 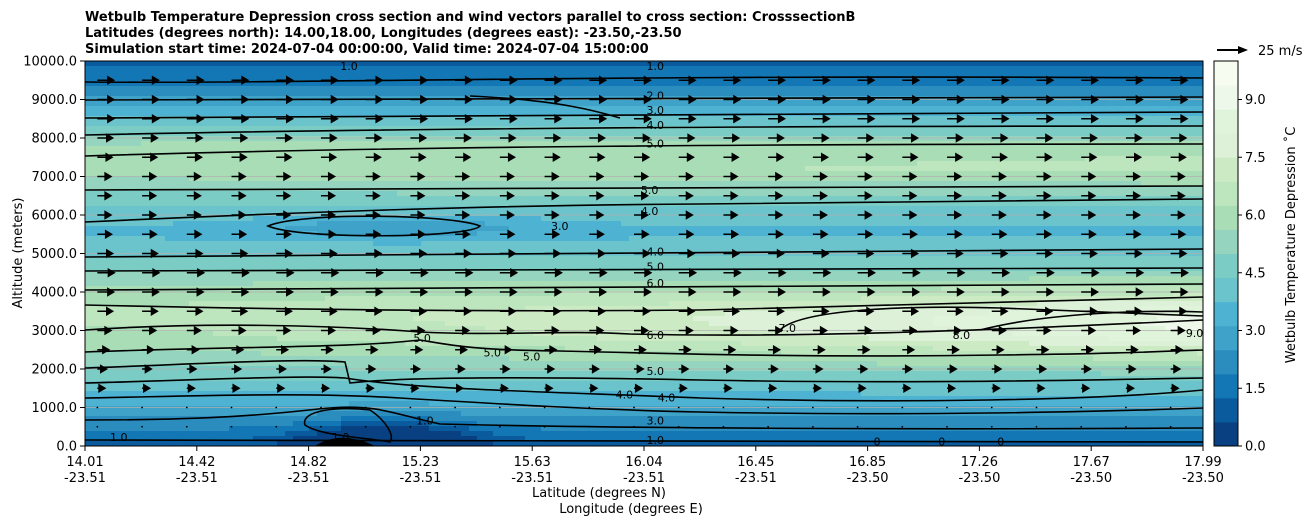 What do you see at coordinates (345, 441) in the screenshot?
I see `contour-fill-min` at bounding box center [345, 441].